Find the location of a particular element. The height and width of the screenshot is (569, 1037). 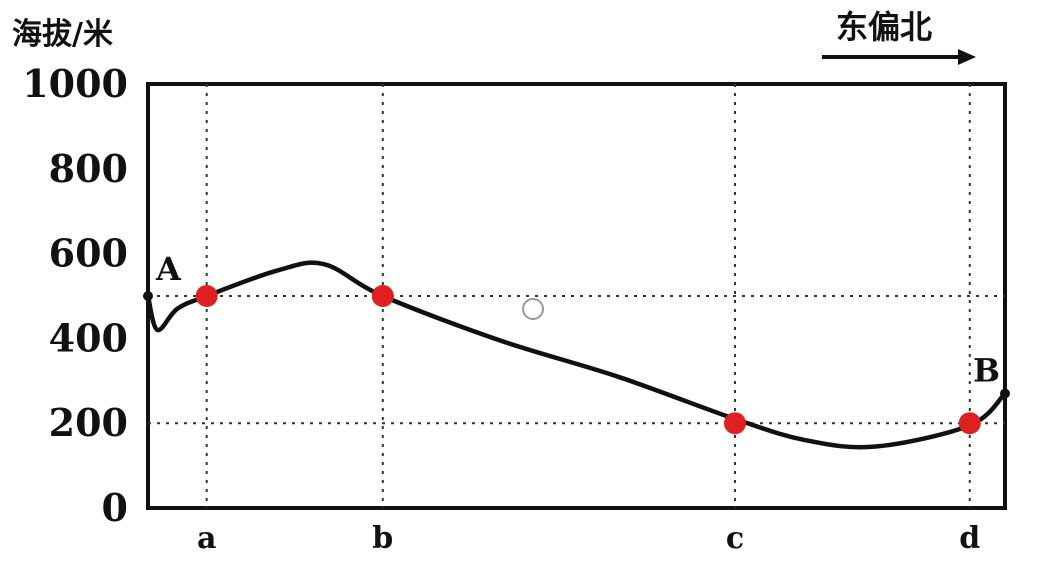

x-category-label: d is located at coordinates (969, 538).